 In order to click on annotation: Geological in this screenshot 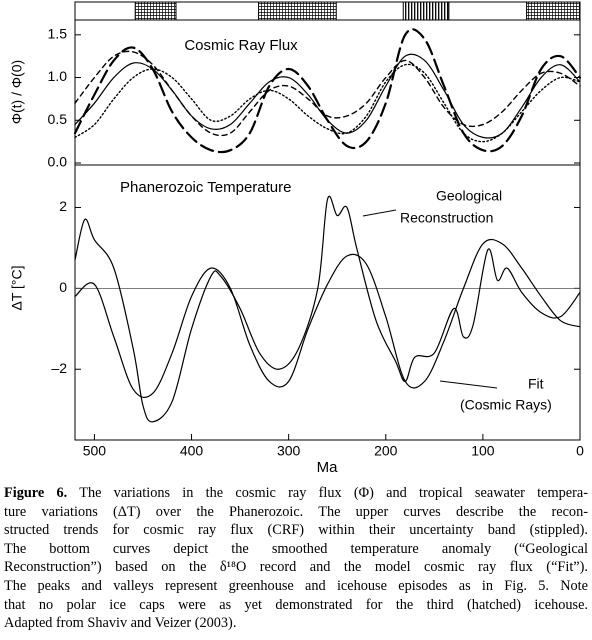, I will do `click(469, 196)`.